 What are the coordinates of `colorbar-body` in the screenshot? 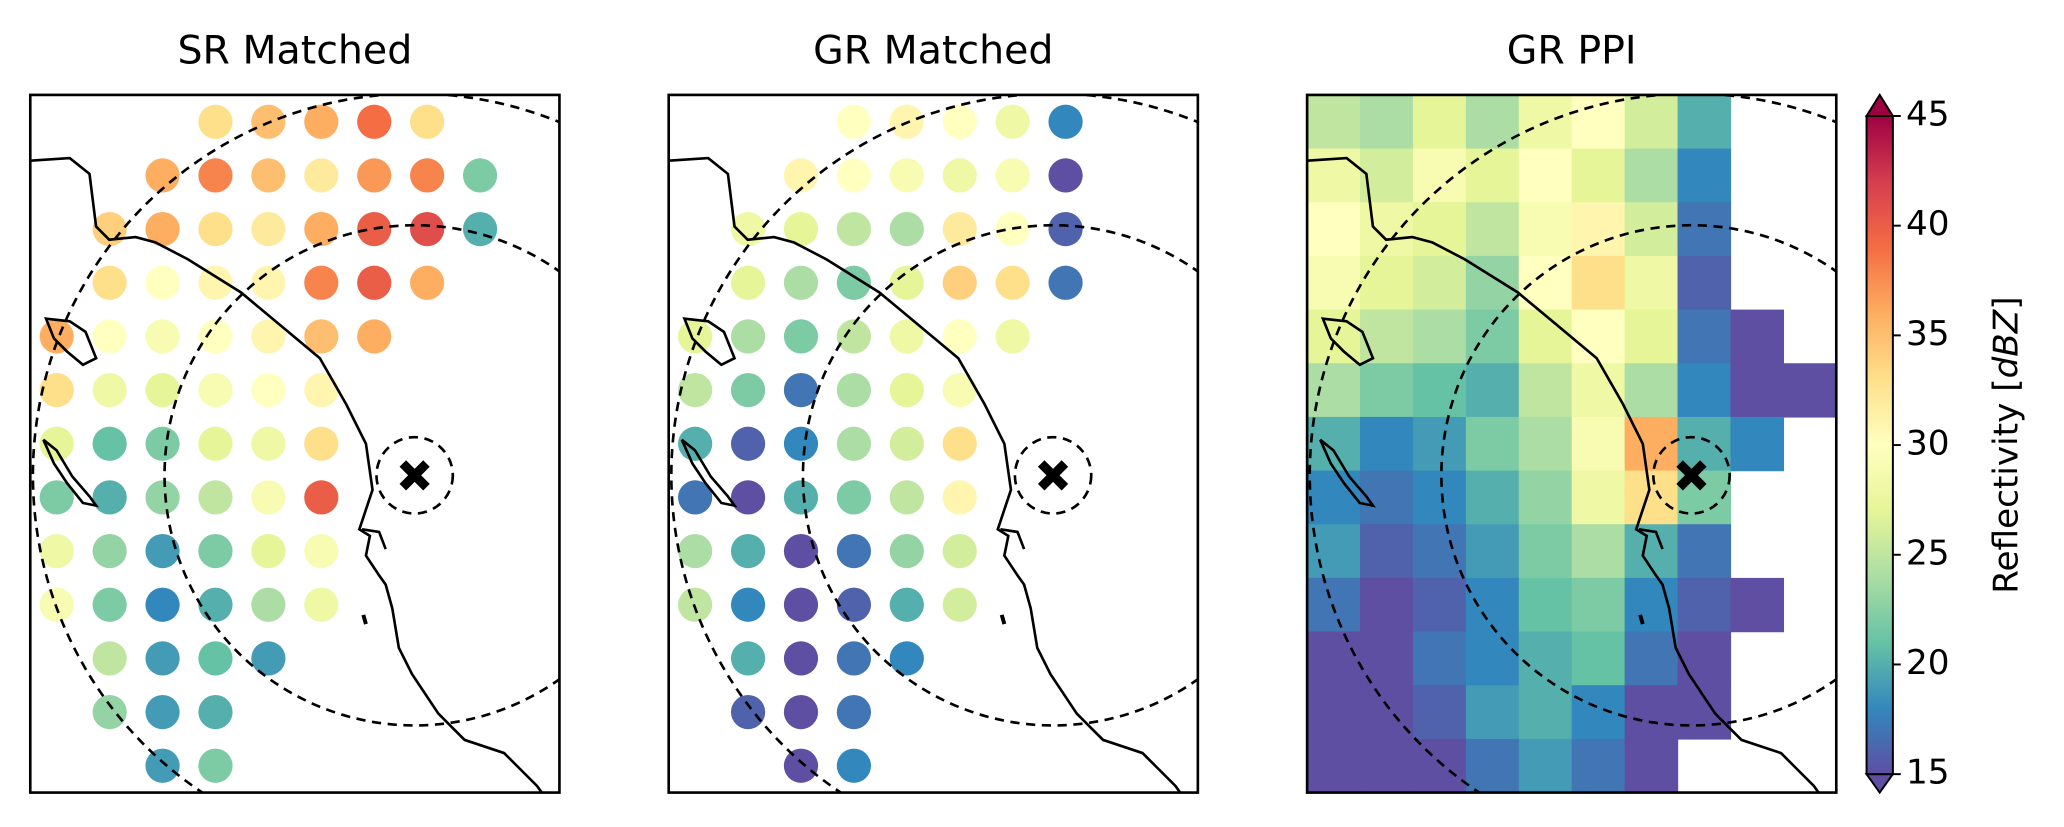 It's located at (1879, 445).